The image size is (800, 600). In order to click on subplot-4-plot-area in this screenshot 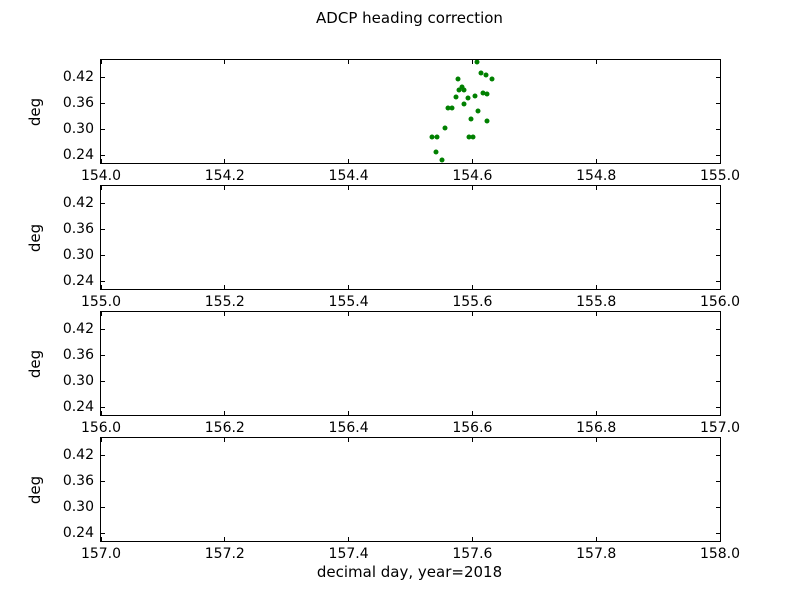, I will do `click(410, 489)`.